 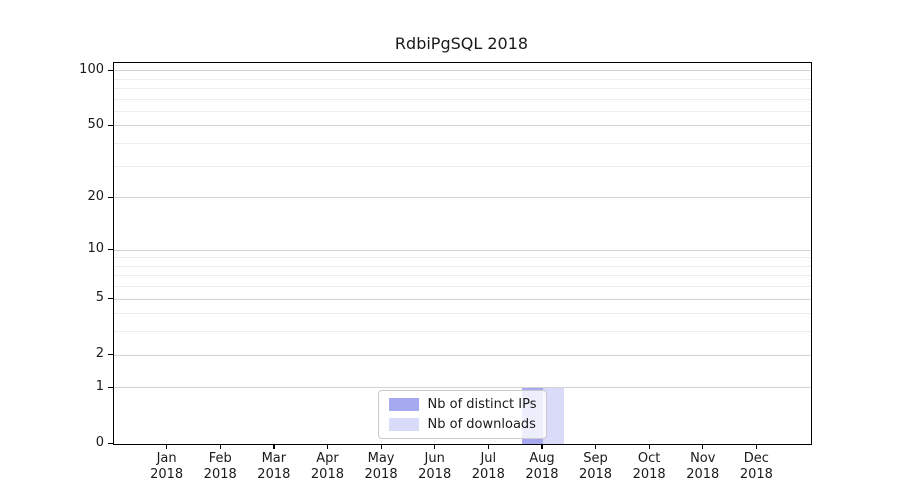 I want to click on x-tick-label: Apr 2018, so click(x=327, y=466).